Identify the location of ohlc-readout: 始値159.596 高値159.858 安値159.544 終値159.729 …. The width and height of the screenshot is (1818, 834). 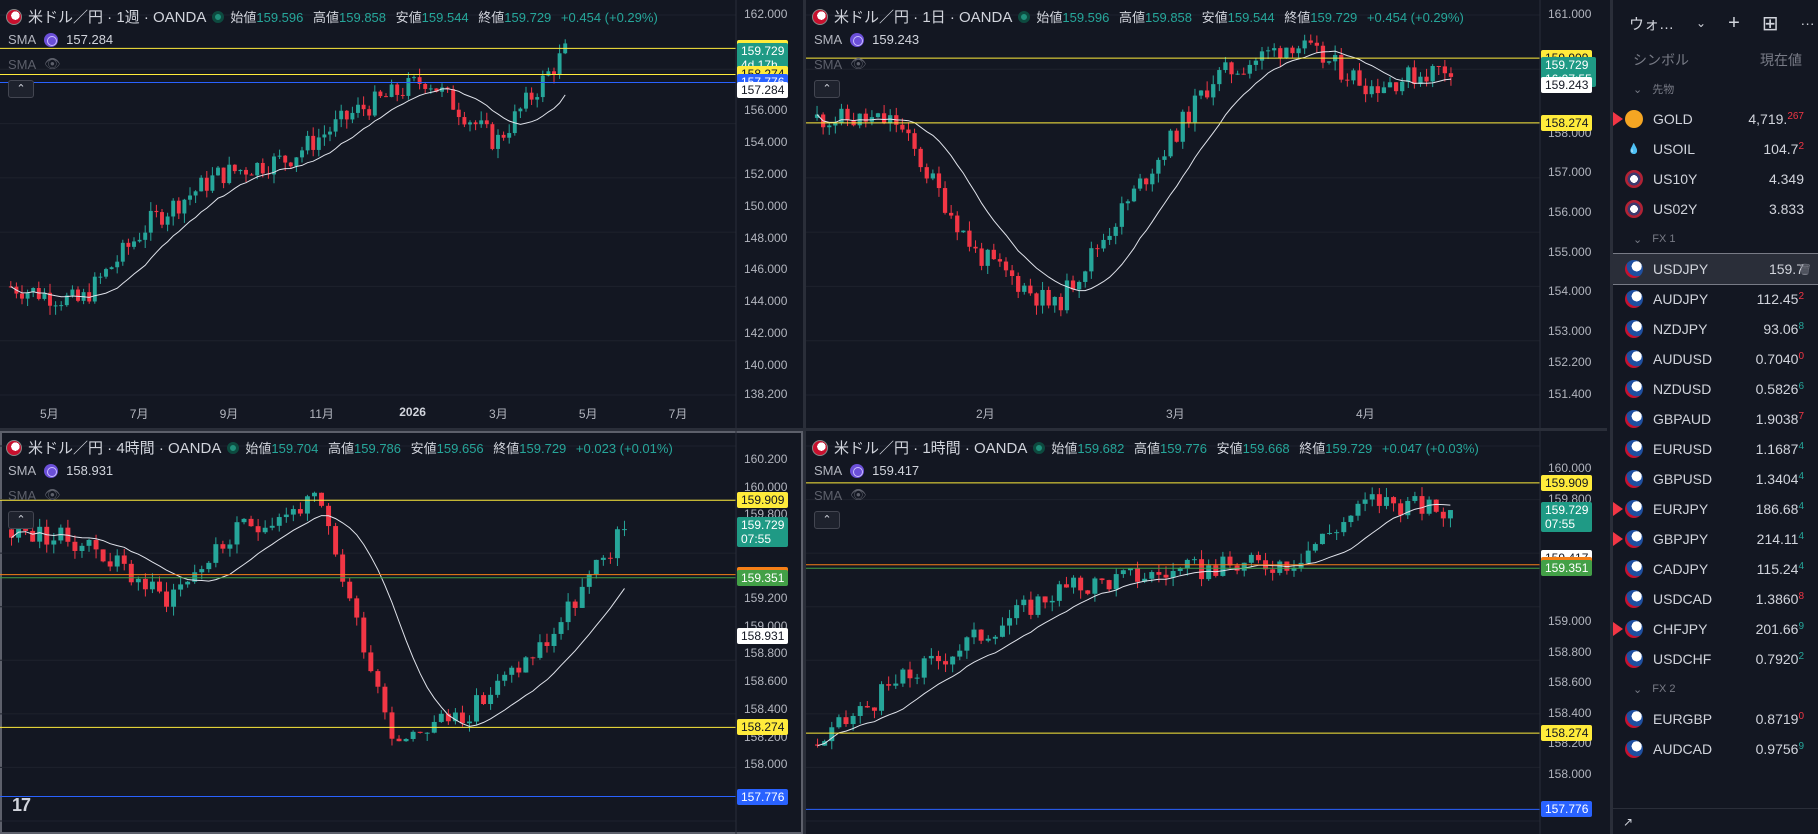
(1250, 17).